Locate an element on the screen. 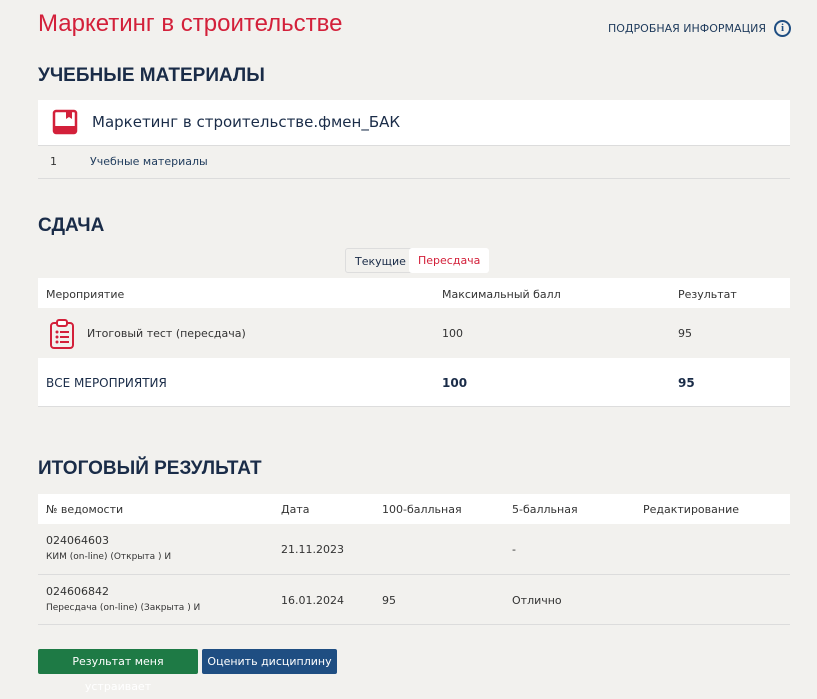 The height and width of the screenshot is (699, 817). course-name: Маркетинг в строительстве.фмен_БАК is located at coordinates (246, 122).